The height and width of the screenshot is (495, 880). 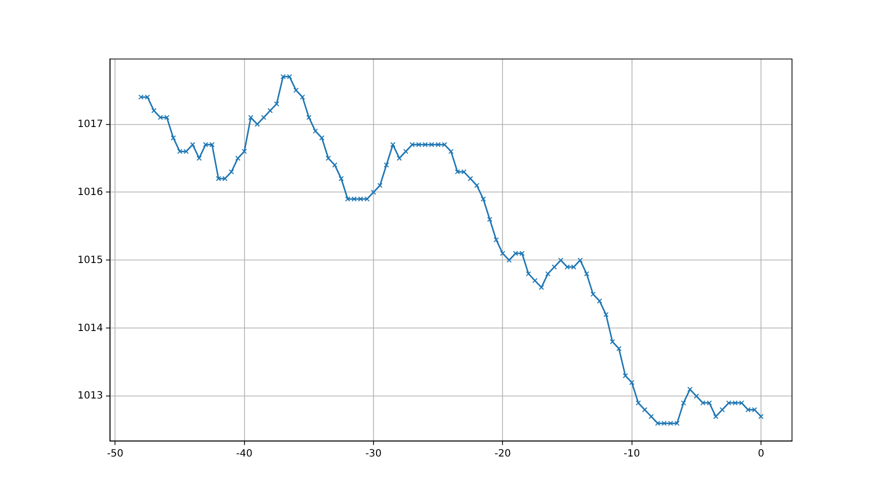 I want to click on x-tick-label: -30, so click(x=373, y=454).